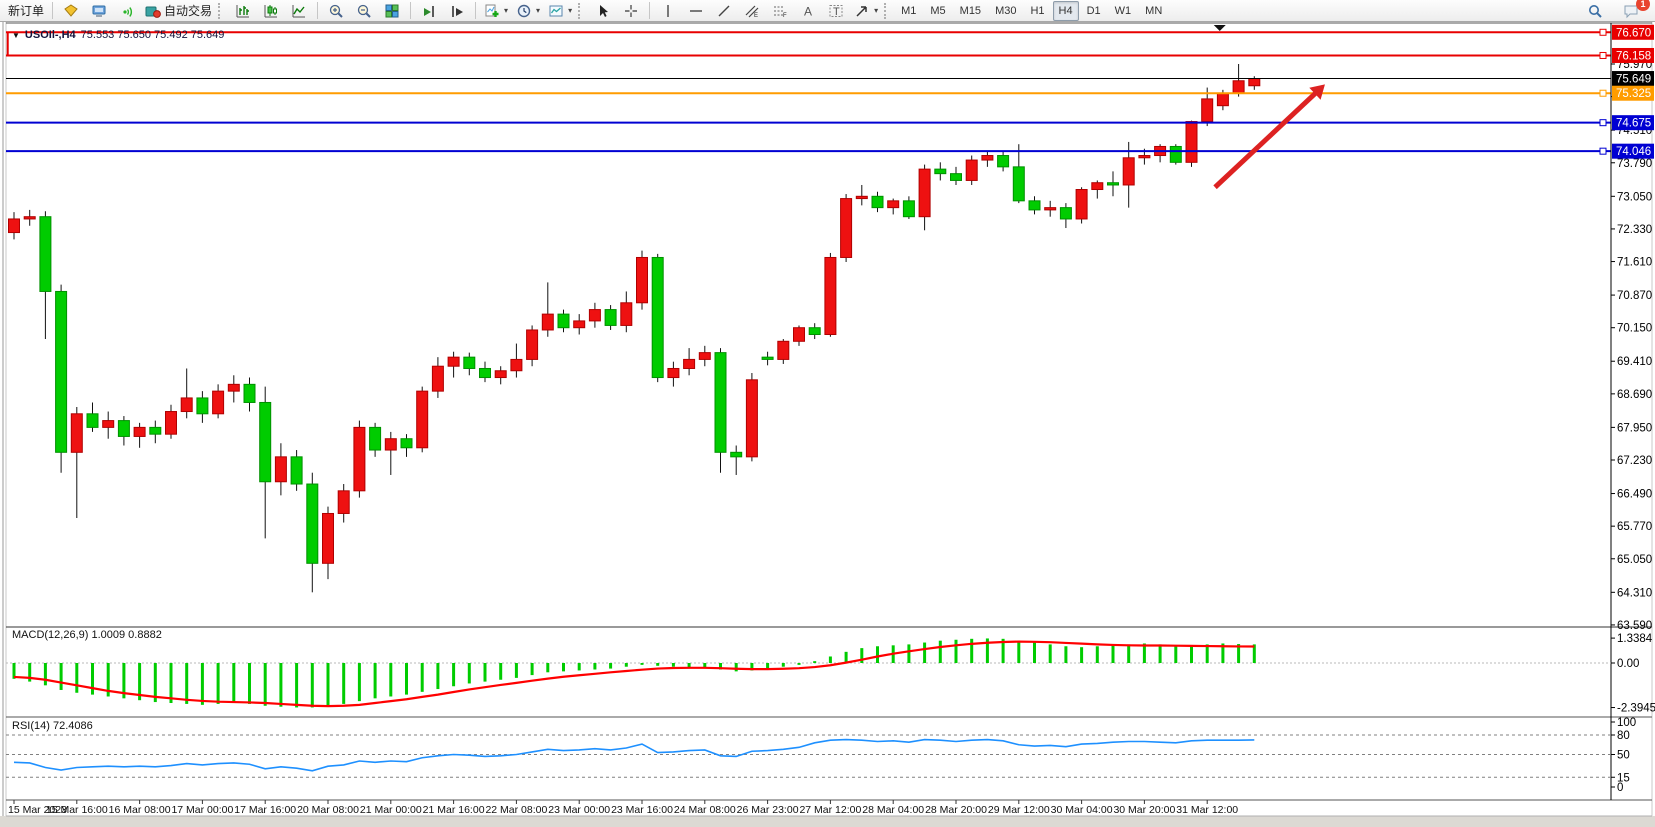 This screenshot has width=1655, height=827. What do you see at coordinates (429, 11) in the screenshot?
I see `auto-scroll-button` at bounding box center [429, 11].